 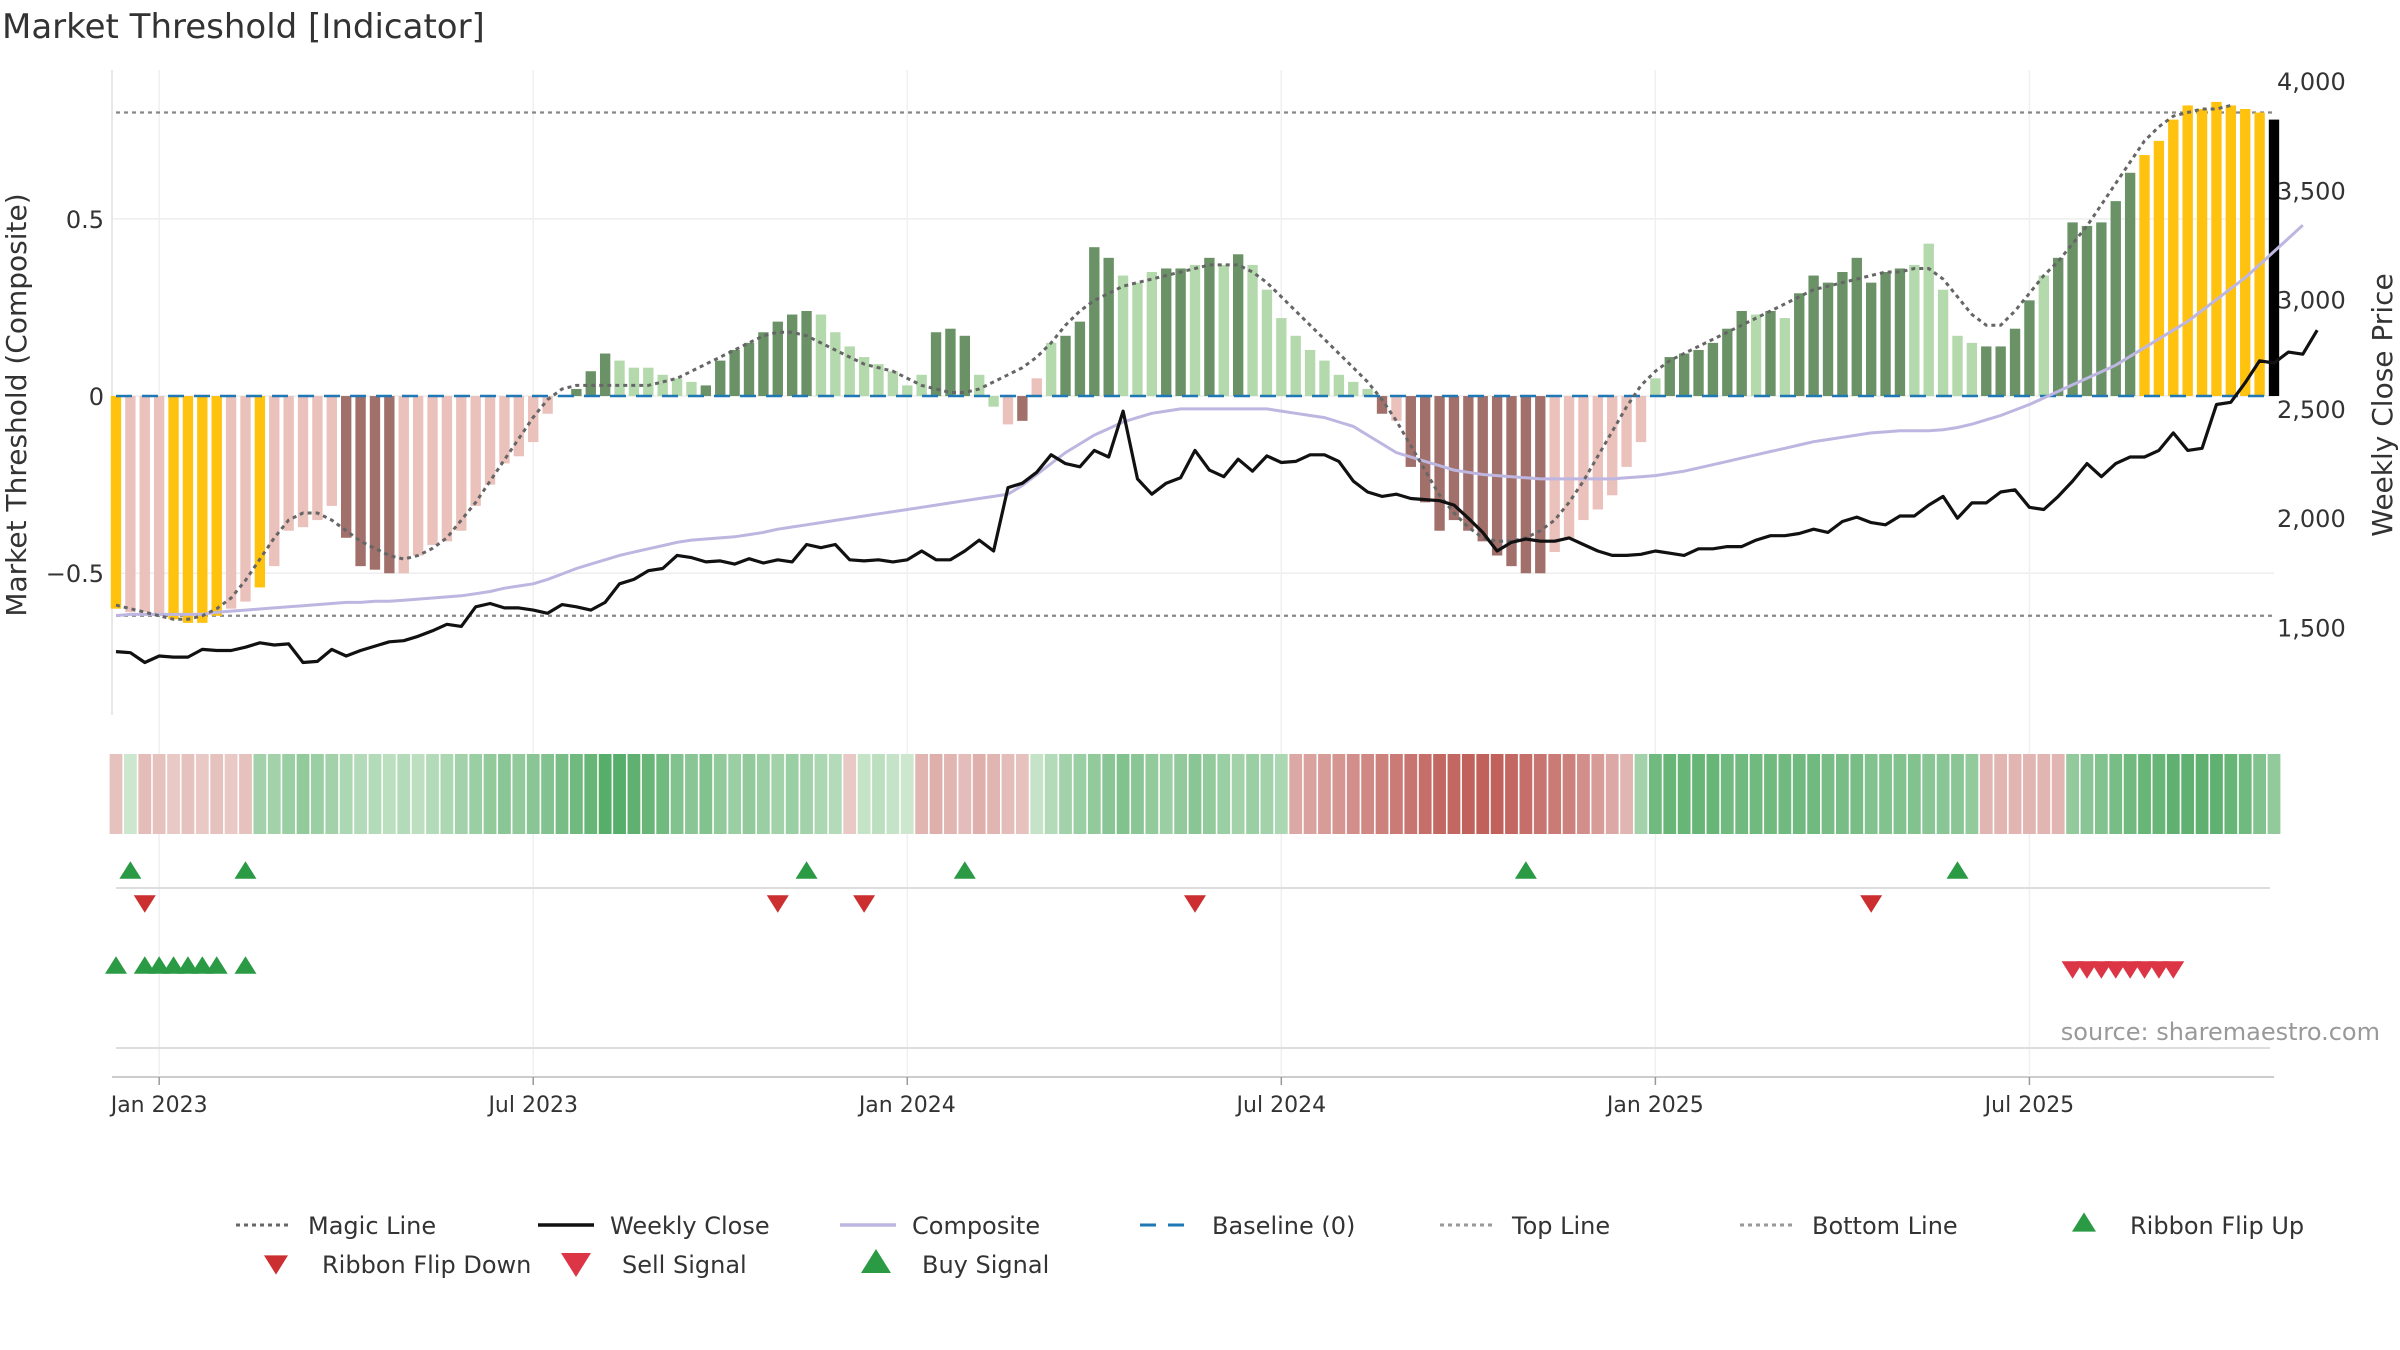 What do you see at coordinates (1281, 1105) in the screenshot?
I see `x-tick-label: Jul 2024` at bounding box center [1281, 1105].